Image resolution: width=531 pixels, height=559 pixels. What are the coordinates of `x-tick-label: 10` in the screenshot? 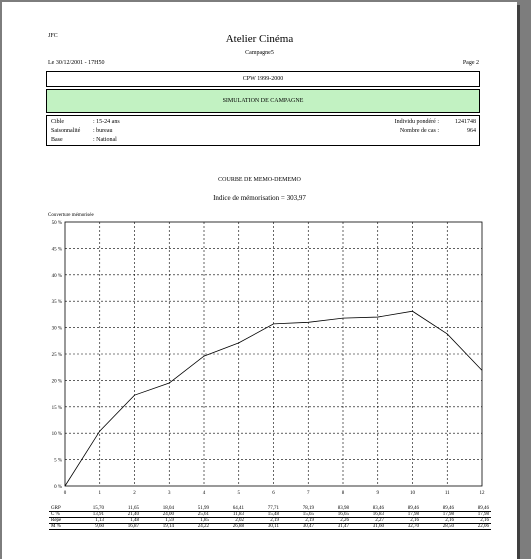 It's located at (413, 493).